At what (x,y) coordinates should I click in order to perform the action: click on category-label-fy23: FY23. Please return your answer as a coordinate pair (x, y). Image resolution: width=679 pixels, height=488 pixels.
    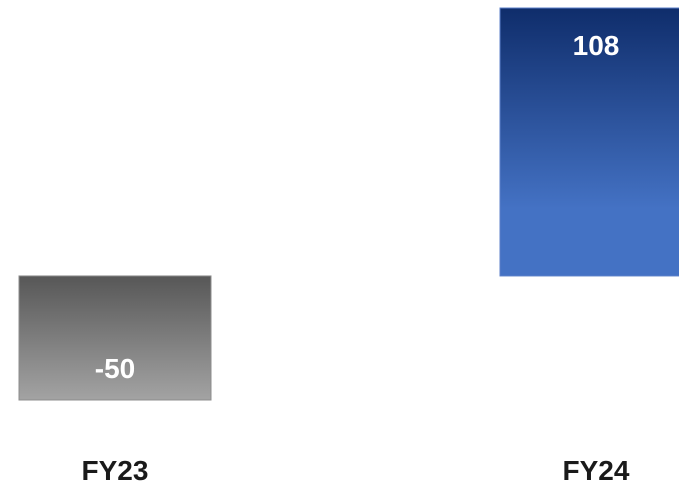
    Looking at the image, I should click on (115, 470).